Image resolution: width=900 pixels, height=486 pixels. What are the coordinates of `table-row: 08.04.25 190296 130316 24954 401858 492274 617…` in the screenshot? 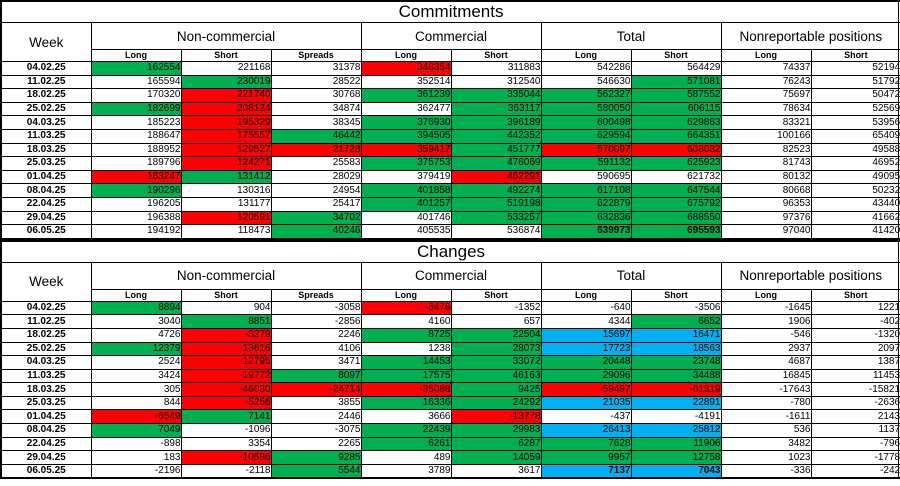 It's located at (450, 190).